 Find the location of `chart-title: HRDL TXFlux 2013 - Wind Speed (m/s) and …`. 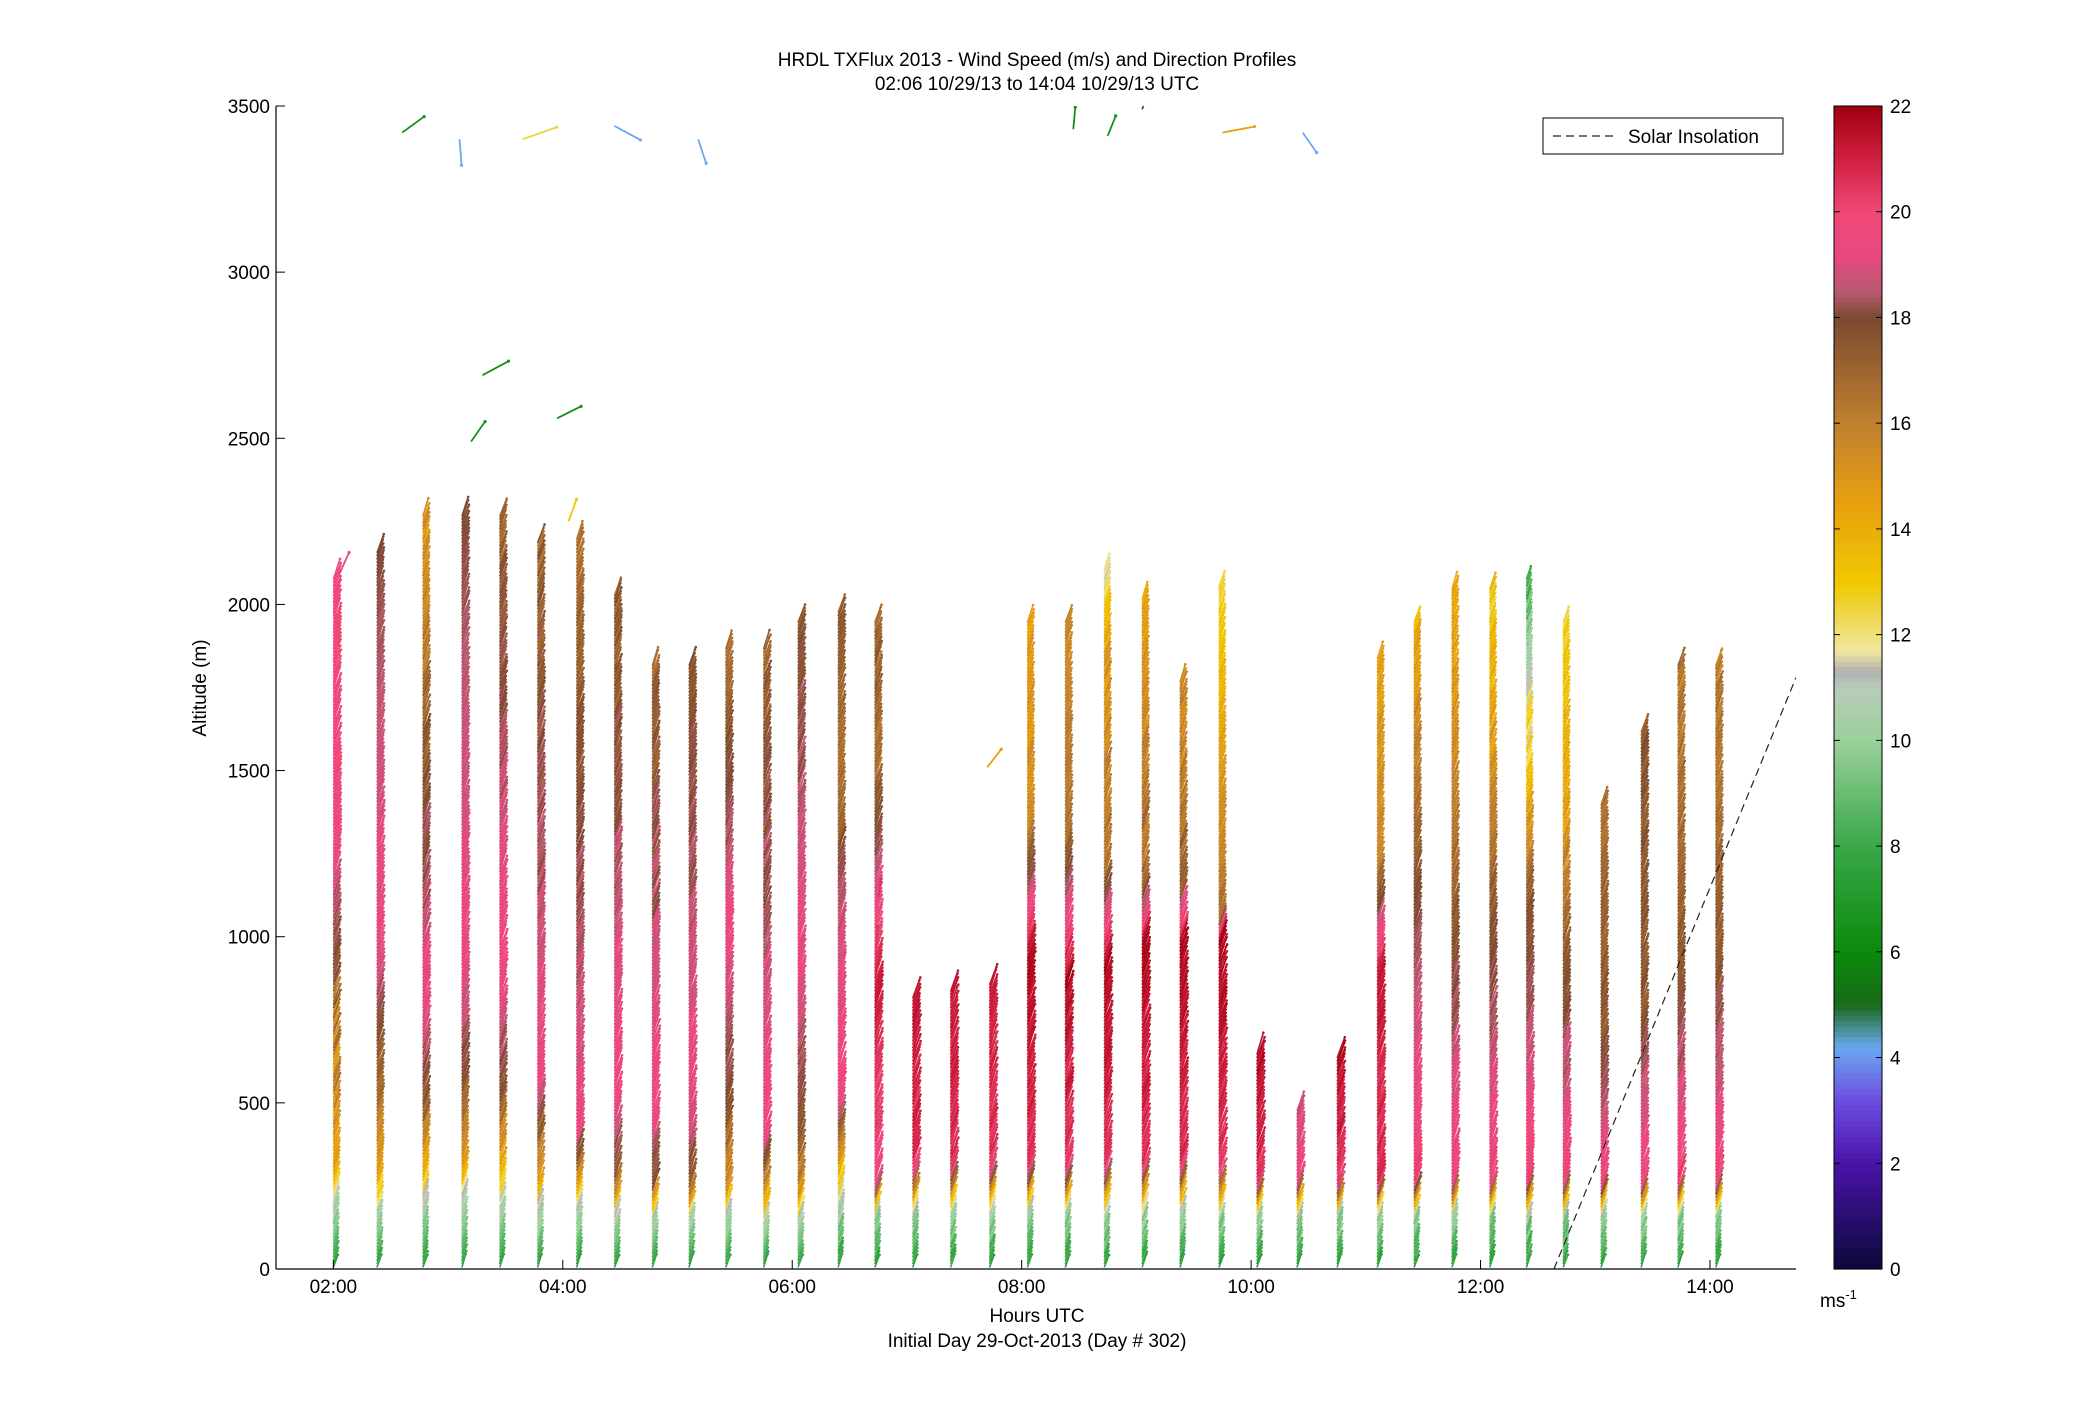

chart-title: HRDL TXFlux 2013 - Wind Speed (m/s) and … is located at coordinates (1037, 60).